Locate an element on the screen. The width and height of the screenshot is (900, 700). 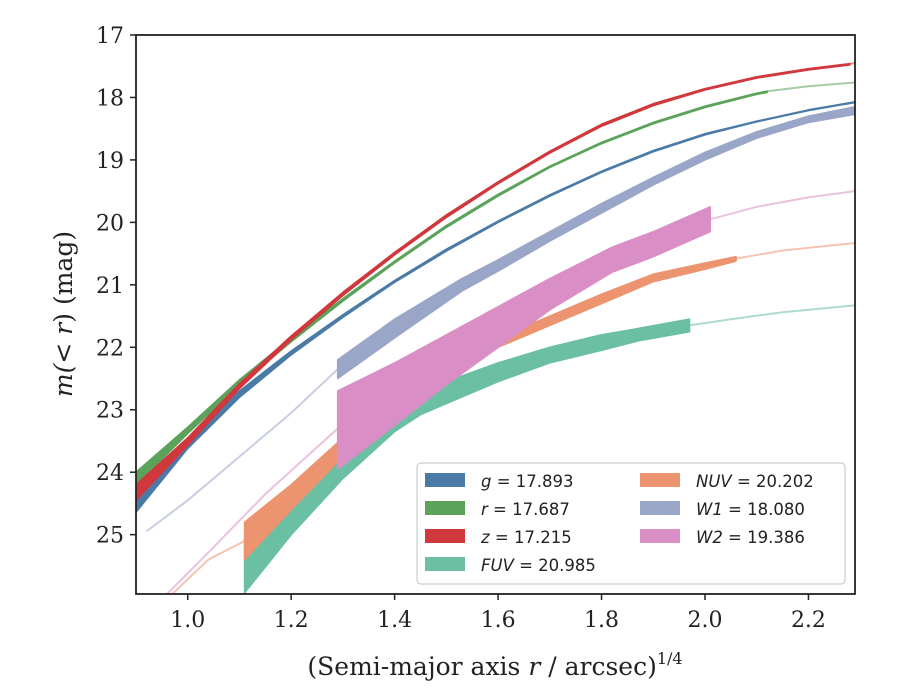
legend-label: FUV = 20.985 is located at coordinates (538, 565).